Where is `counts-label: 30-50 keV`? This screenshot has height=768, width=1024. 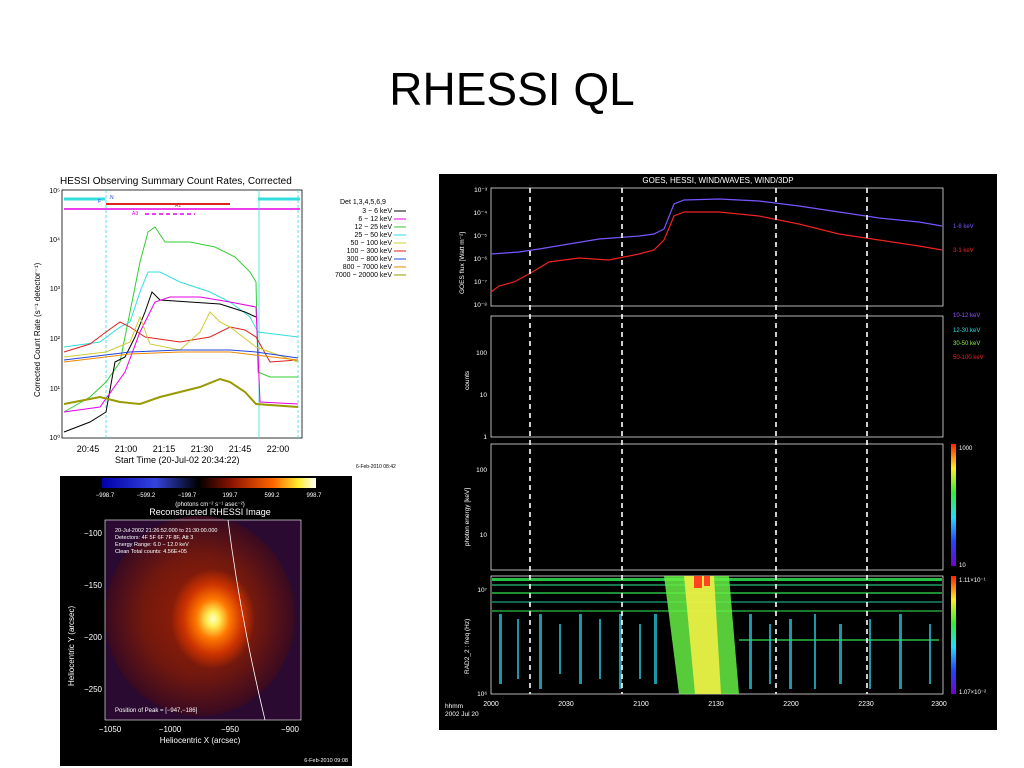
counts-label: 30-50 keV is located at coordinates (966, 344).